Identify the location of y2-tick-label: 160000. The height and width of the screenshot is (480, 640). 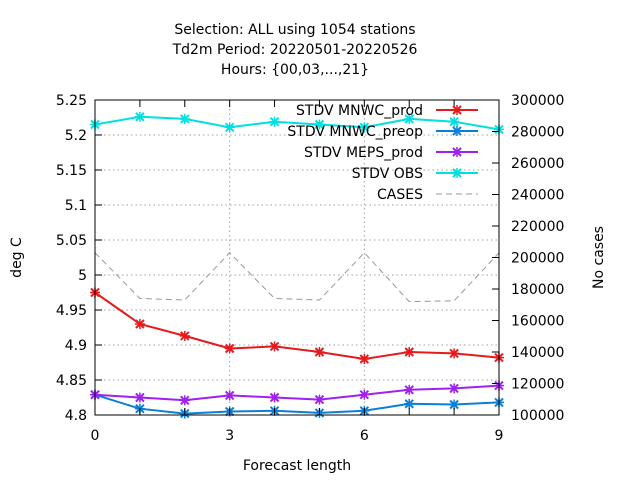
(537, 322).